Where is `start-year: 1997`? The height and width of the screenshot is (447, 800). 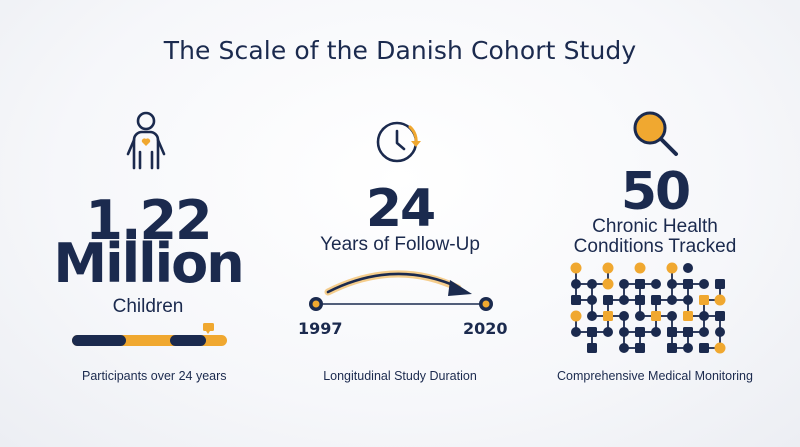 start-year: 1997 is located at coordinates (320, 328).